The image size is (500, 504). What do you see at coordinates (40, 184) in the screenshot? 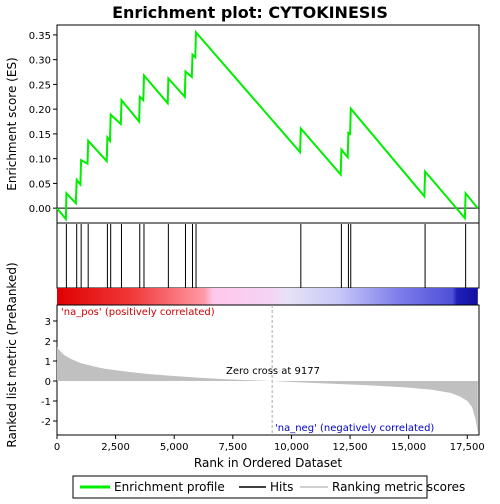
I see `es-y-tick-label: 0.05` at bounding box center [40, 184].